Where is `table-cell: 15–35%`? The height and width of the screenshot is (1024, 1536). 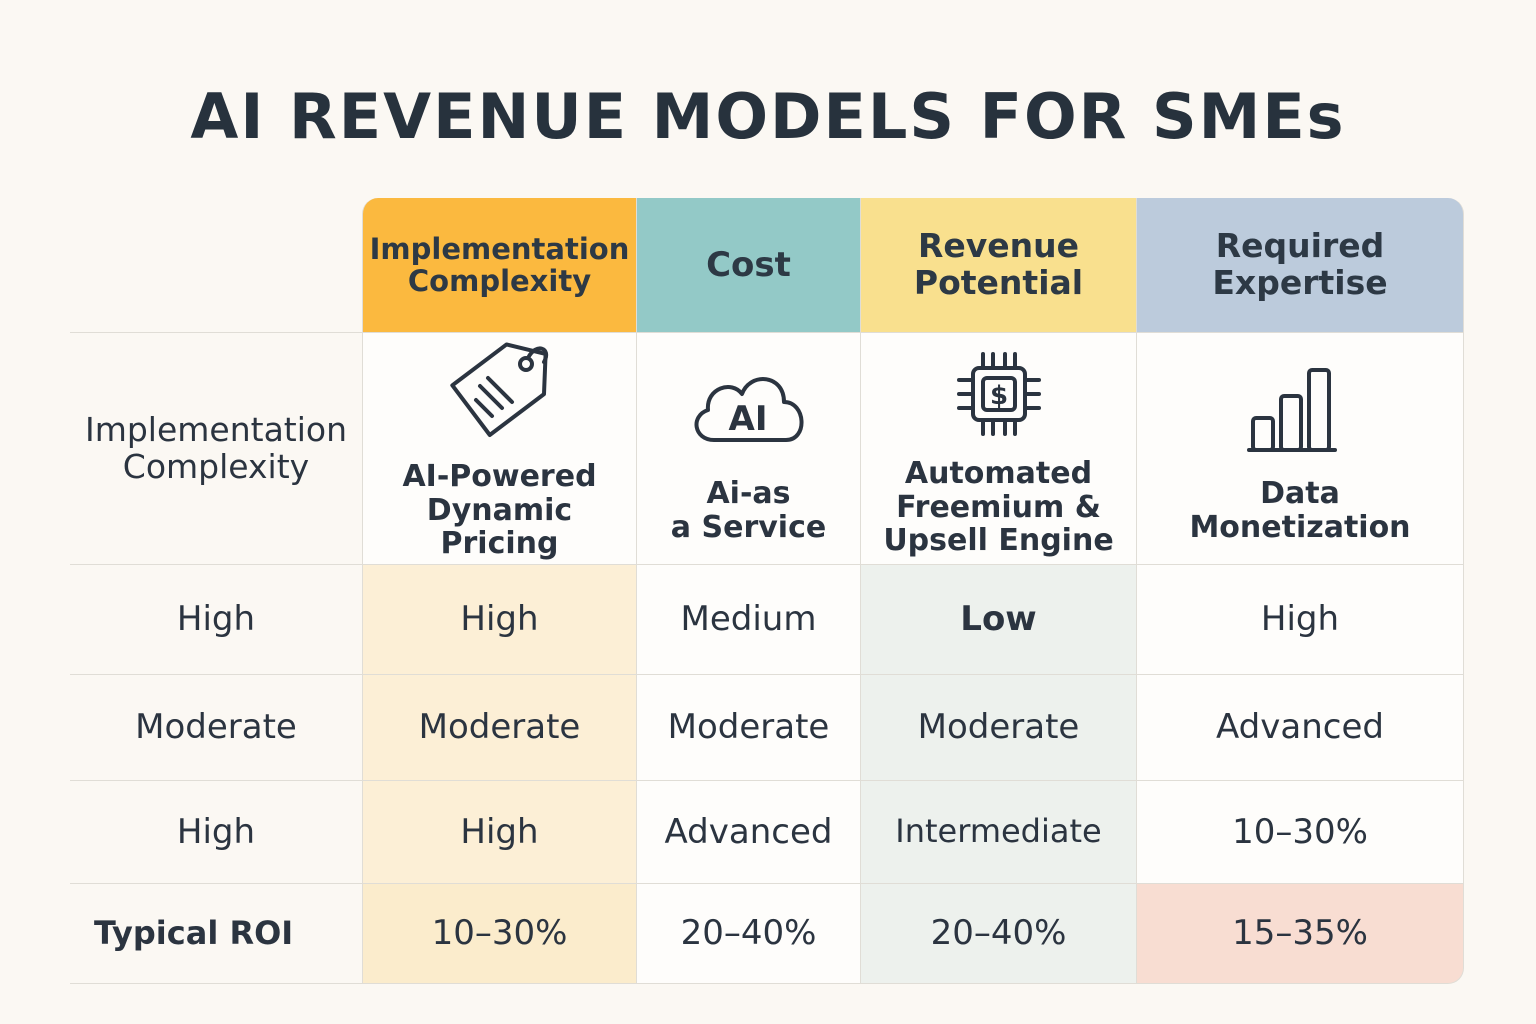
table-cell: 15–35% is located at coordinates (1300, 934).